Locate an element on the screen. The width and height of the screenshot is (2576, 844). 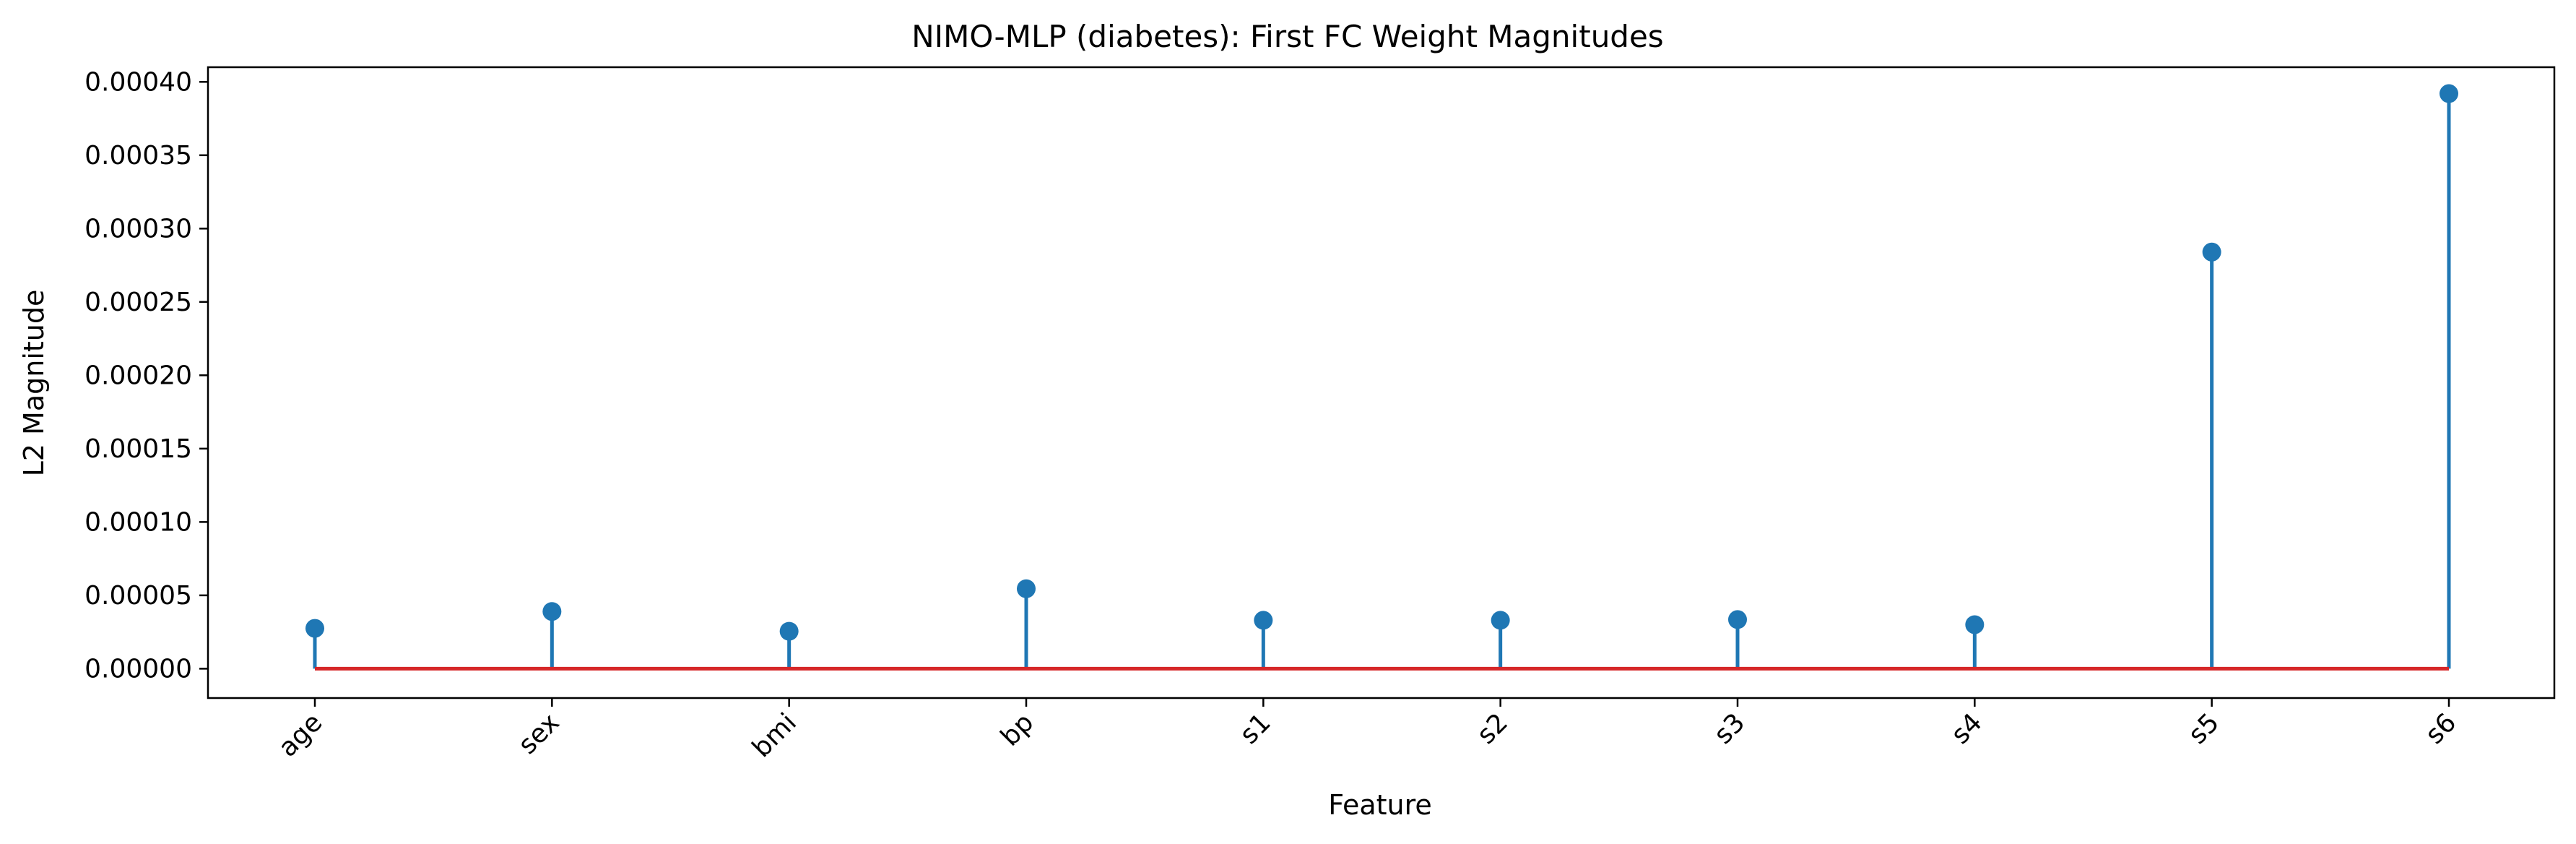
y-tick-label: 0.00035 is located at coordinates (138, 156).